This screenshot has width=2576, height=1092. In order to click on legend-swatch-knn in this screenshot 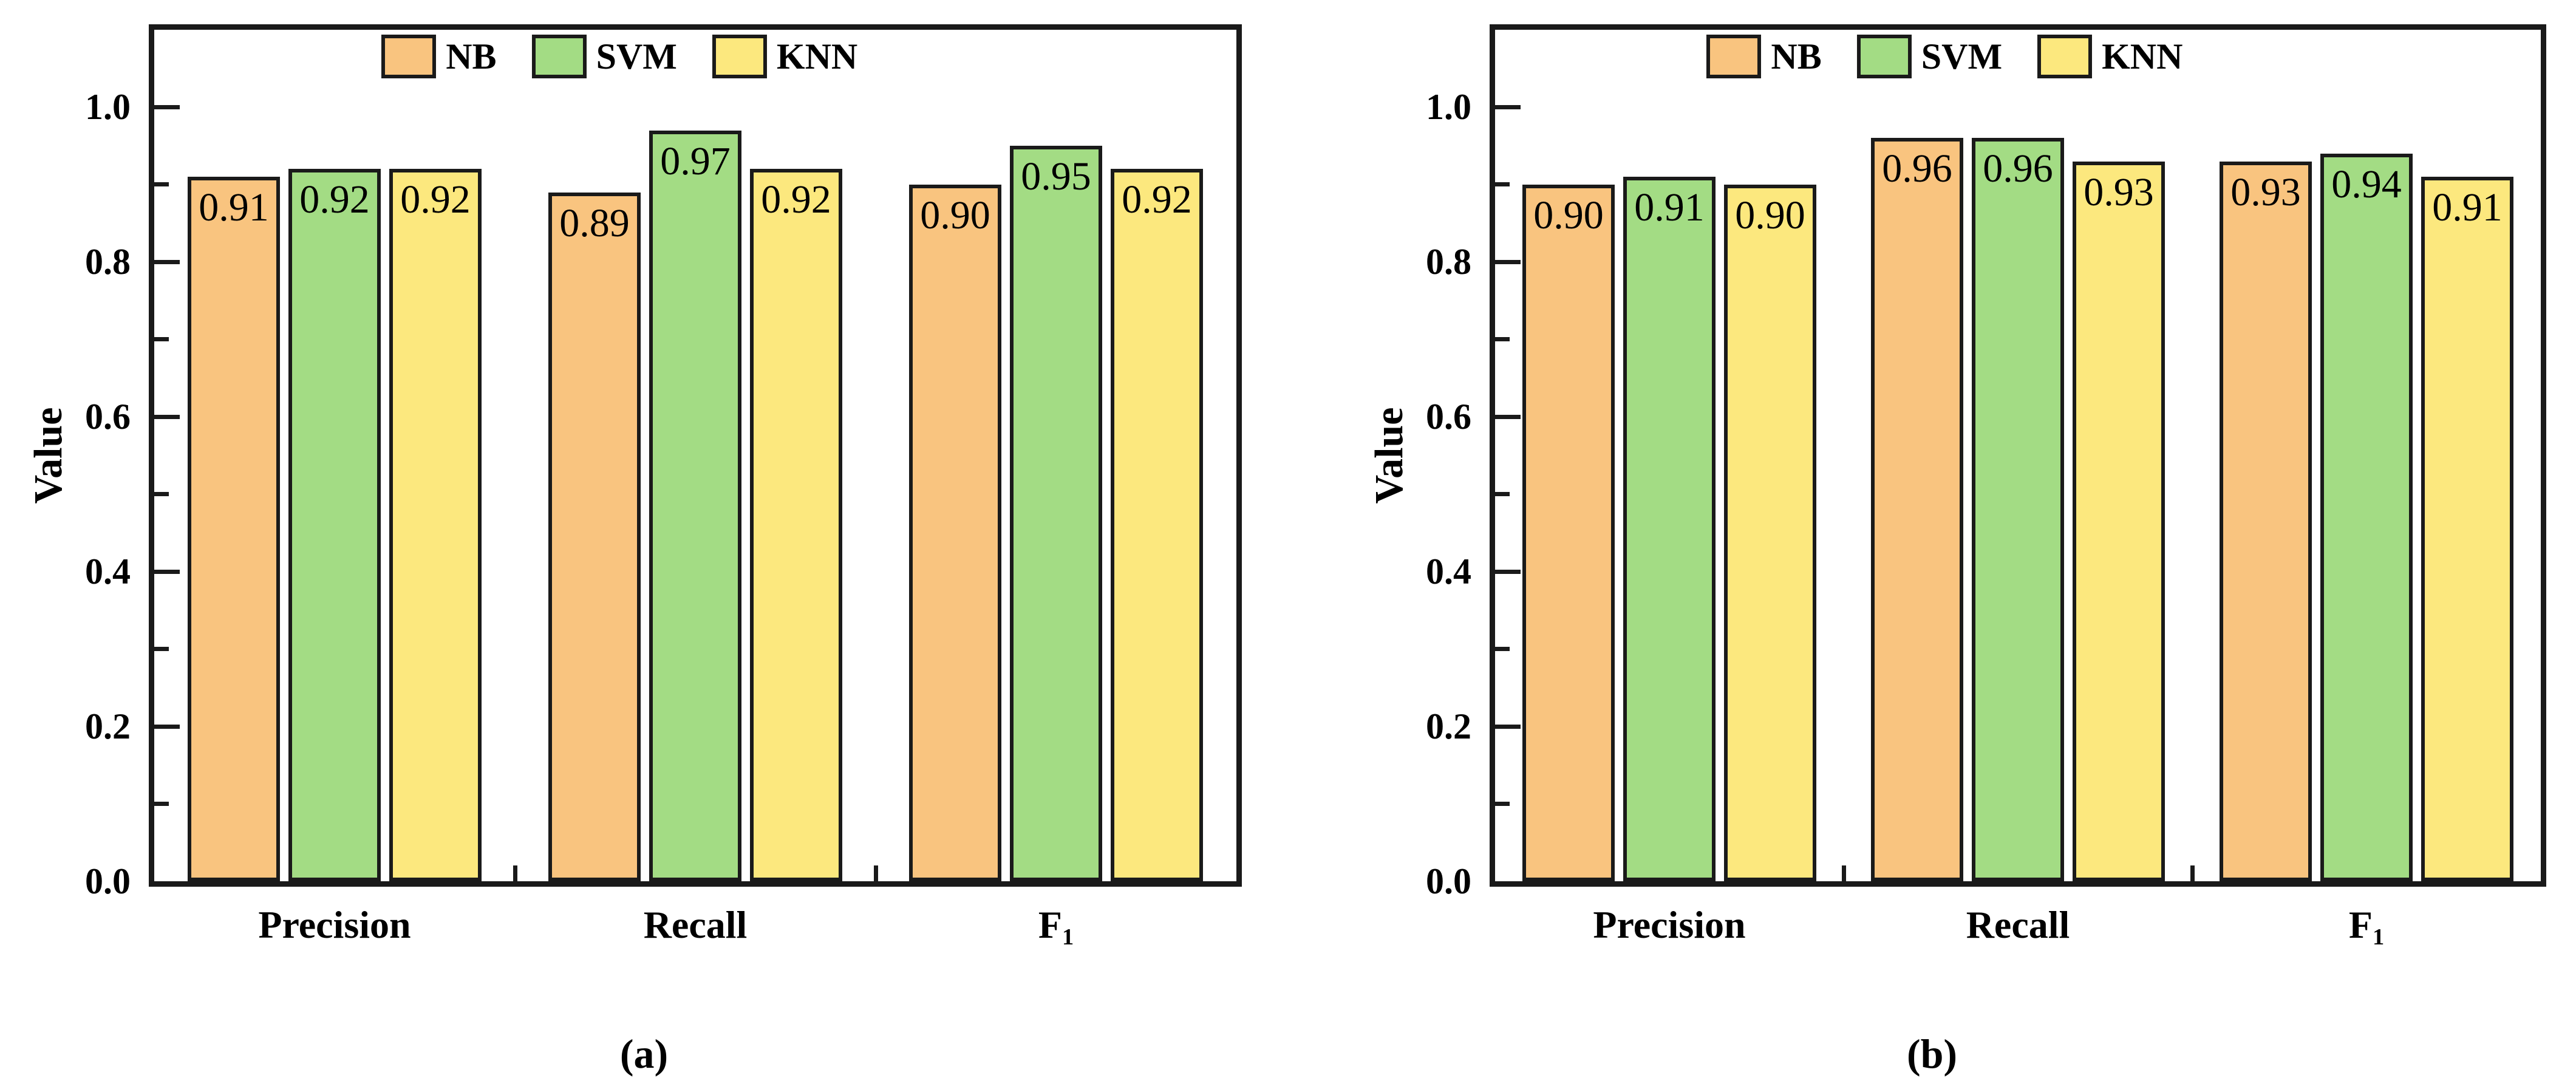, I will do `click(2065, 56)`.